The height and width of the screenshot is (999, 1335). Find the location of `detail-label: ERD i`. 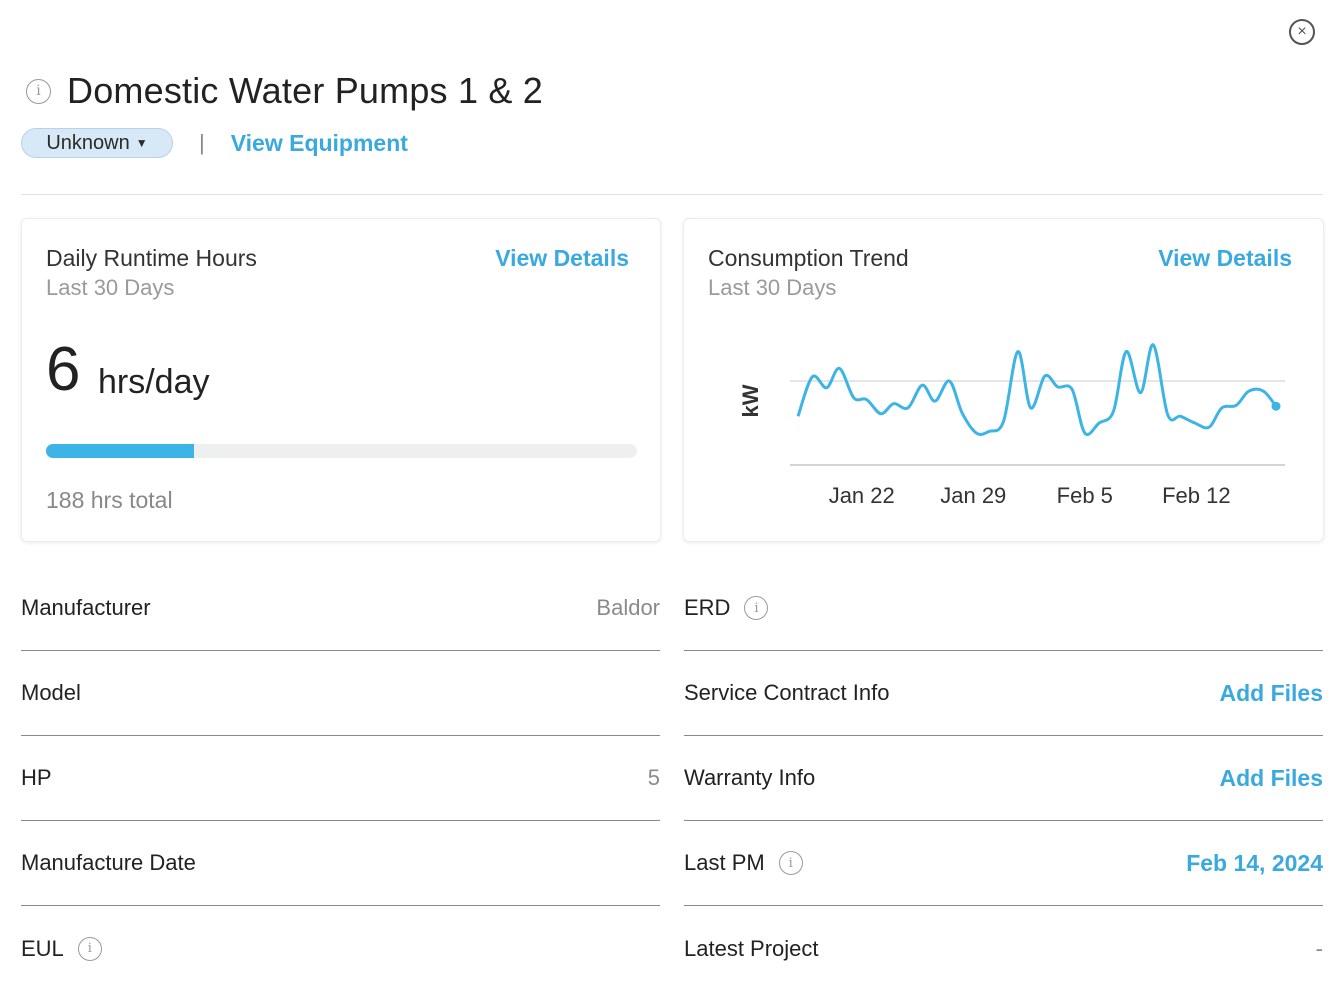

detail-label: ERD i is located at coordinates (726, 608).